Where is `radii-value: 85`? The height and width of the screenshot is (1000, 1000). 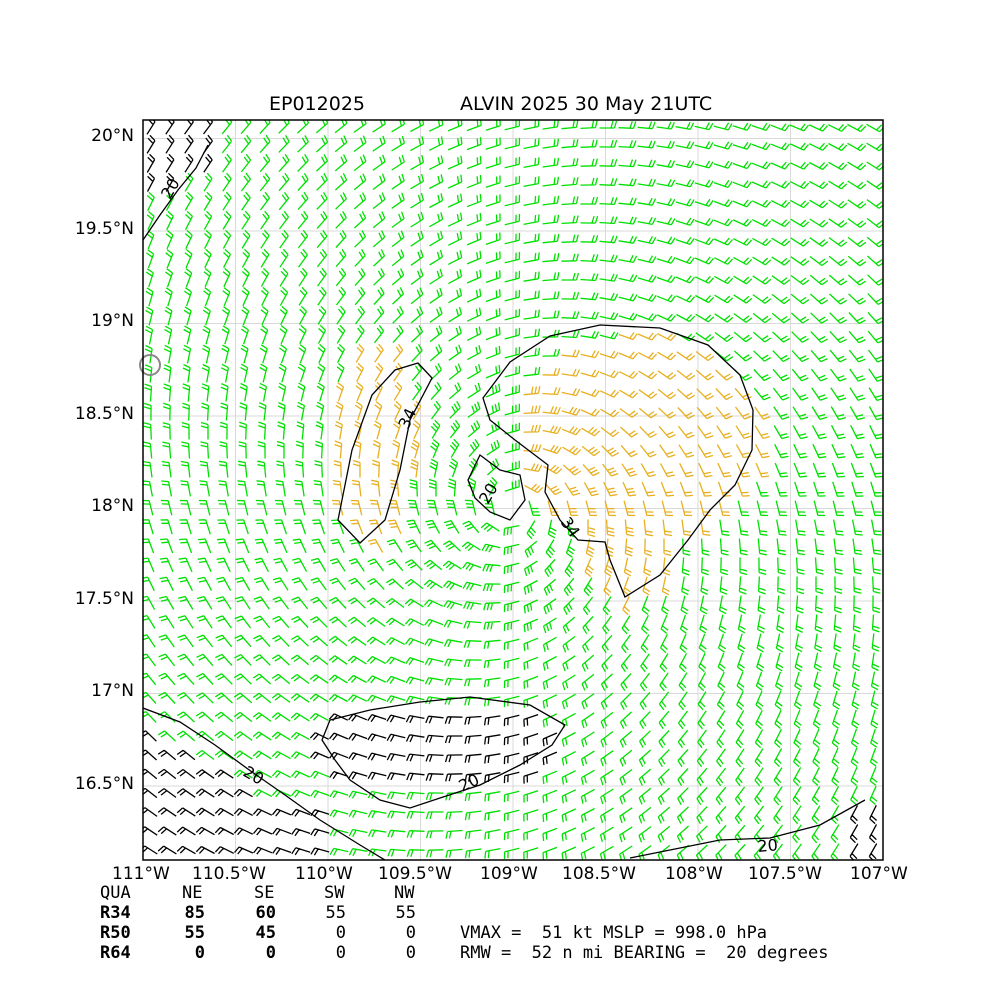
radii-value: 85 is located at coordinates (194, 913).